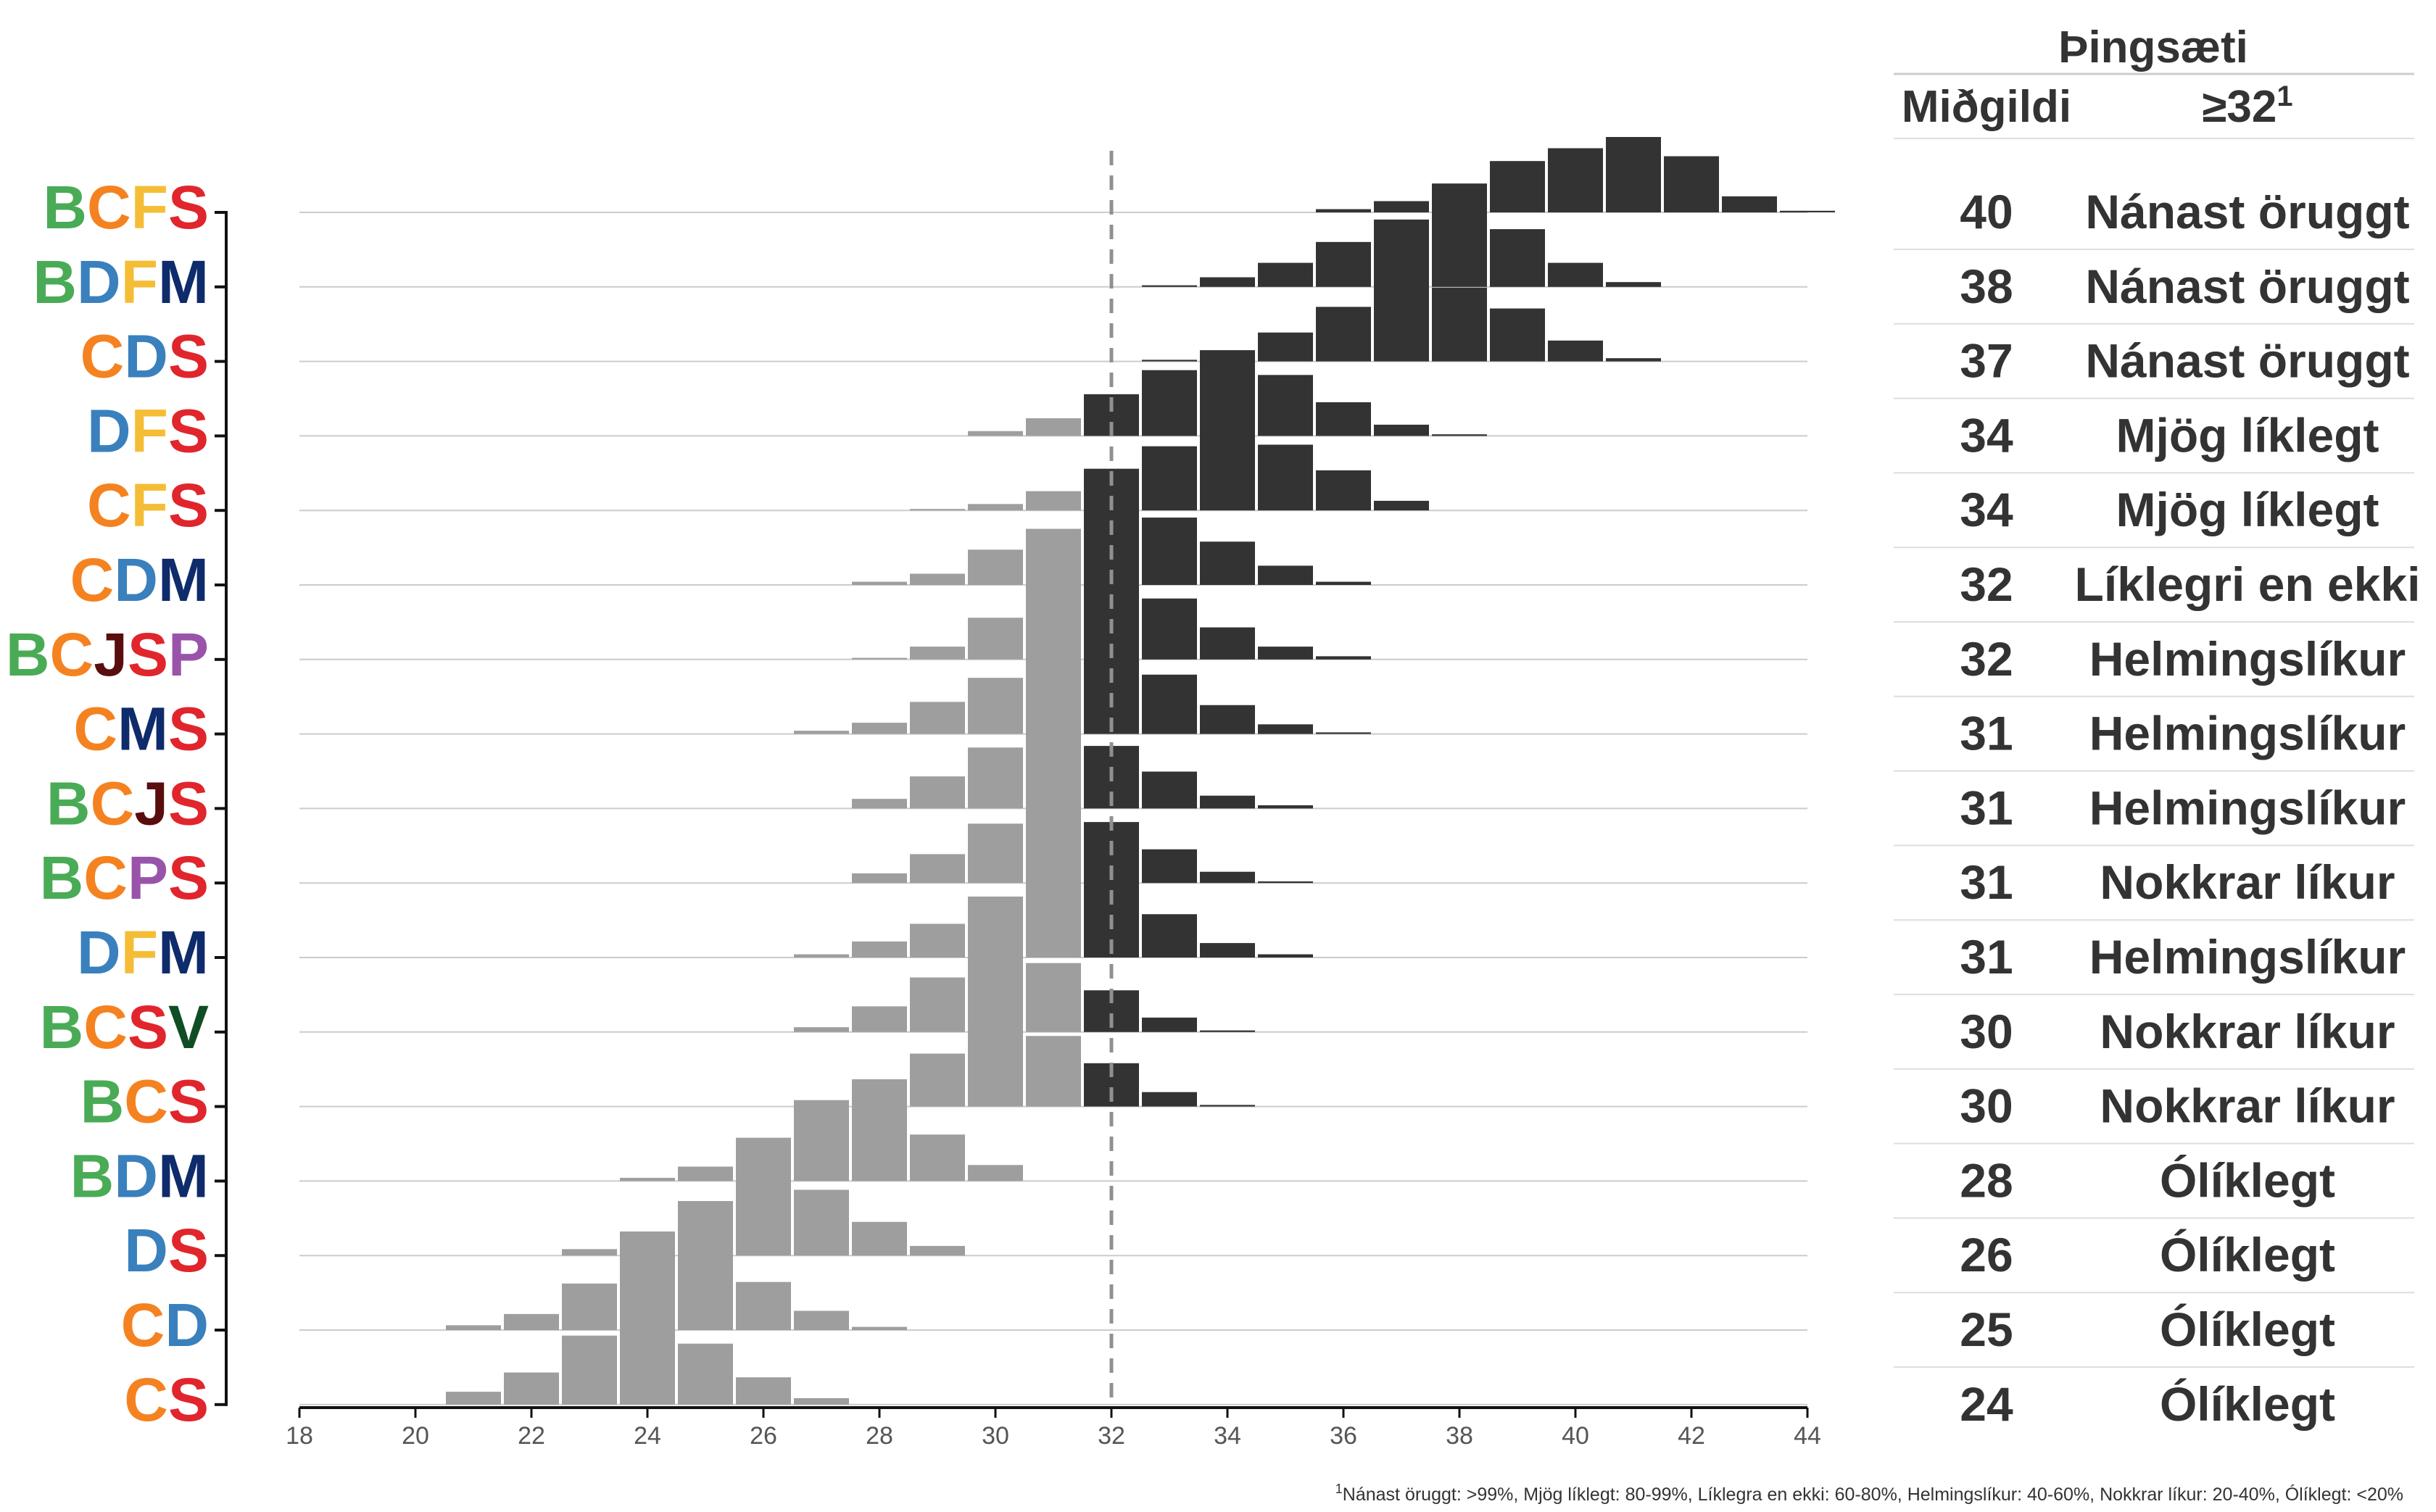  What do you see at coordinates (128, 803) in the screenshot?
I see `coalition-label: BCJS` at bounding box center [128, 803].